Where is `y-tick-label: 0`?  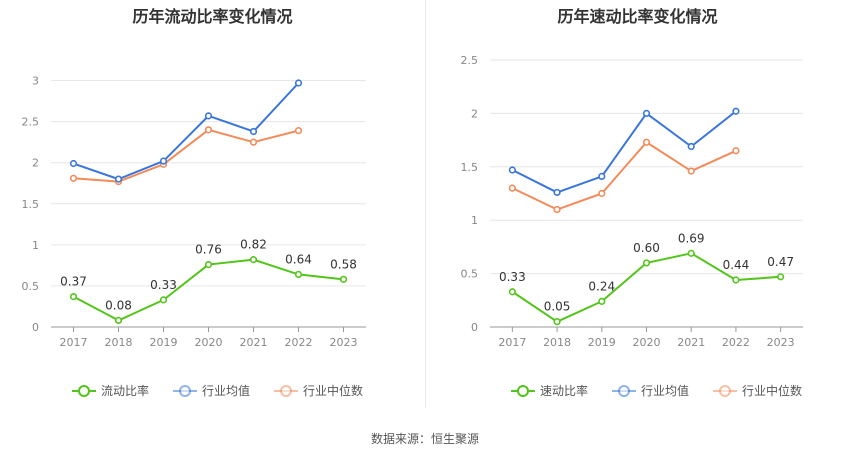
y-tick-label: 0 is located at coordinates (35, 327).